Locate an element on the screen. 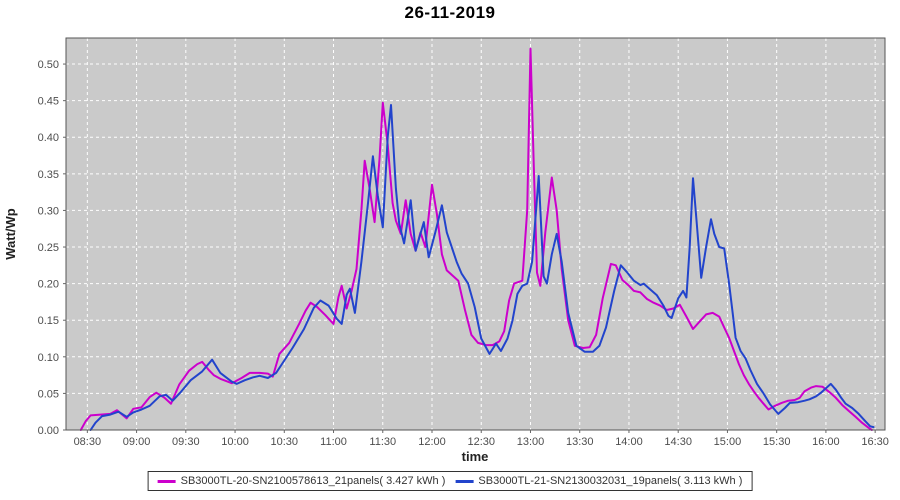 This screenshot has width=900, height=500. x-tick-label: 14:00 is located at coordinates (629, 442).